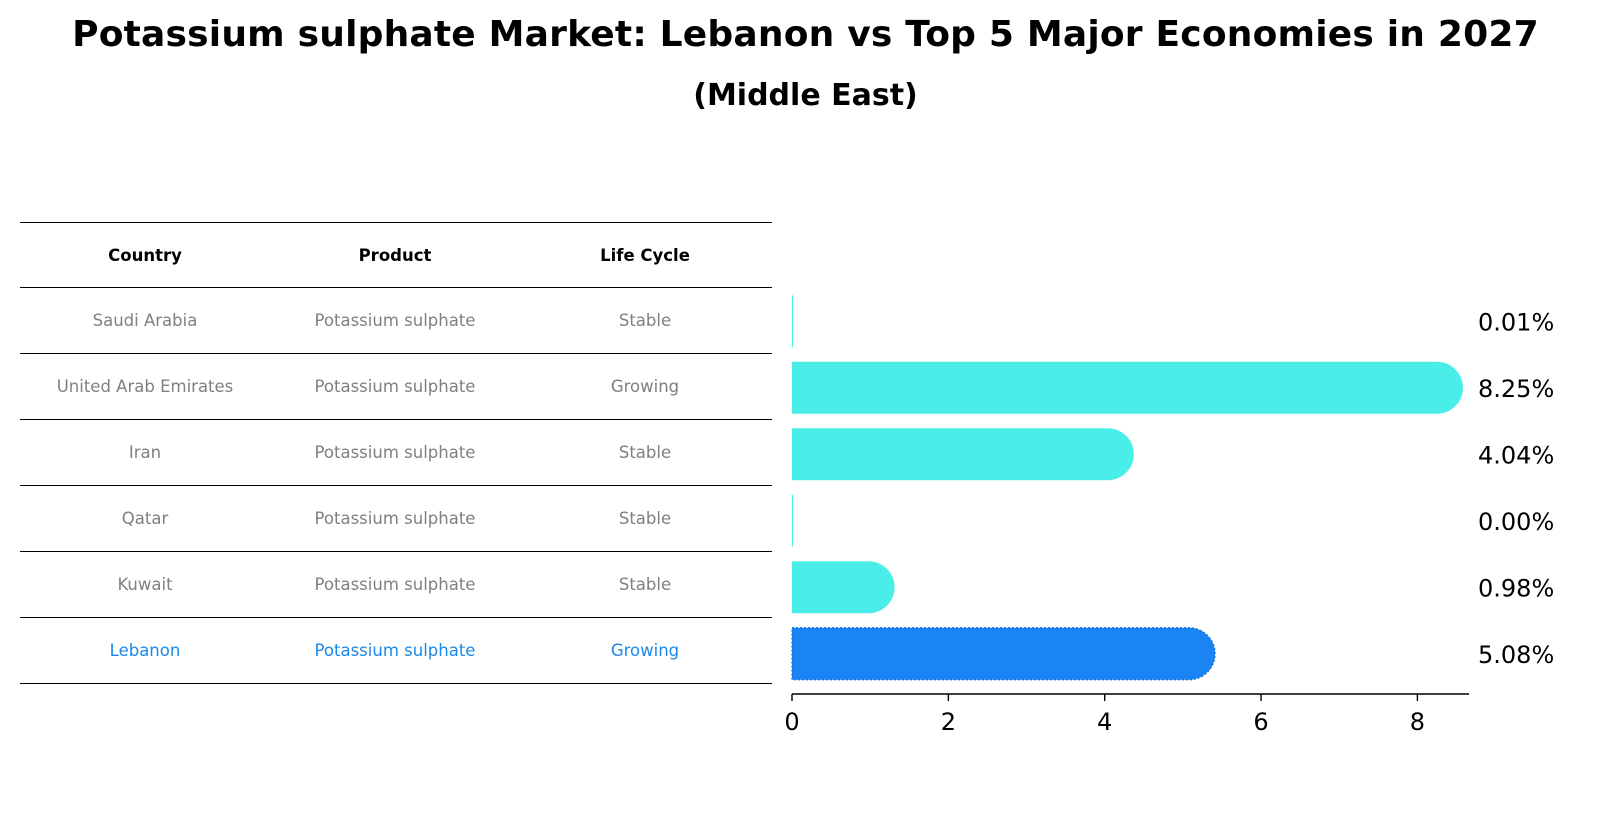 The image size is (1611, 823). What do you see at coordinates (1516, 655) in the screenshot?
I see `value-label: 5.08%` at bounding box center [1516, 655].